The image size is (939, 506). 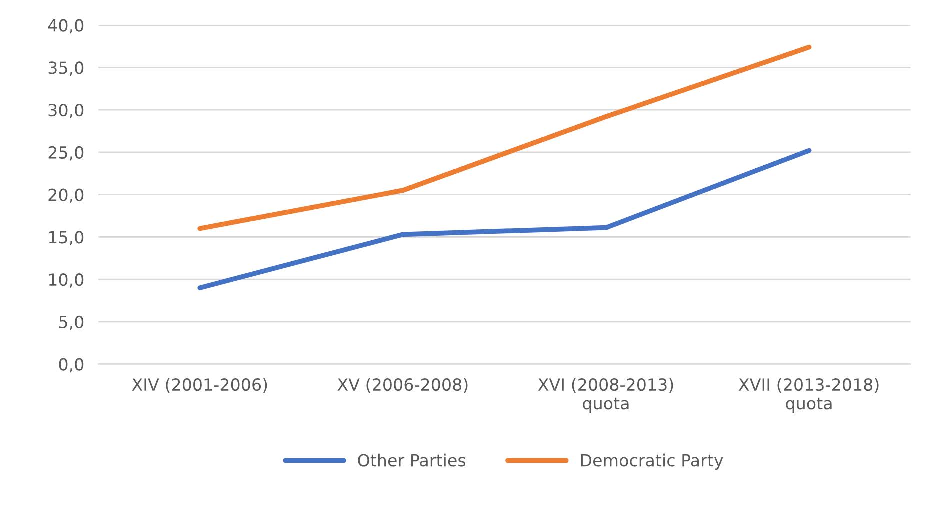 What do you see at coordinates (606, 395) in the screenshot?
I see `x-tick-label: XVI (2008-2013) quota` at bounding box center [606, 395].